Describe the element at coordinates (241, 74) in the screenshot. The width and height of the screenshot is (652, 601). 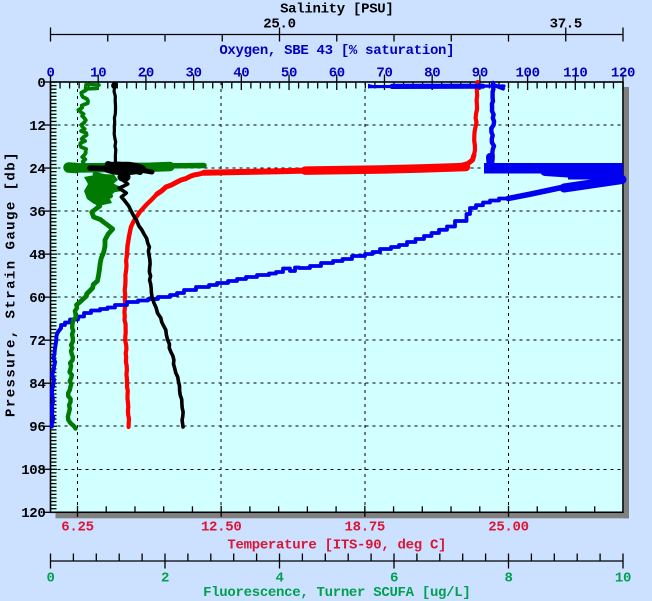
I see `svg-text: 40` at that location.